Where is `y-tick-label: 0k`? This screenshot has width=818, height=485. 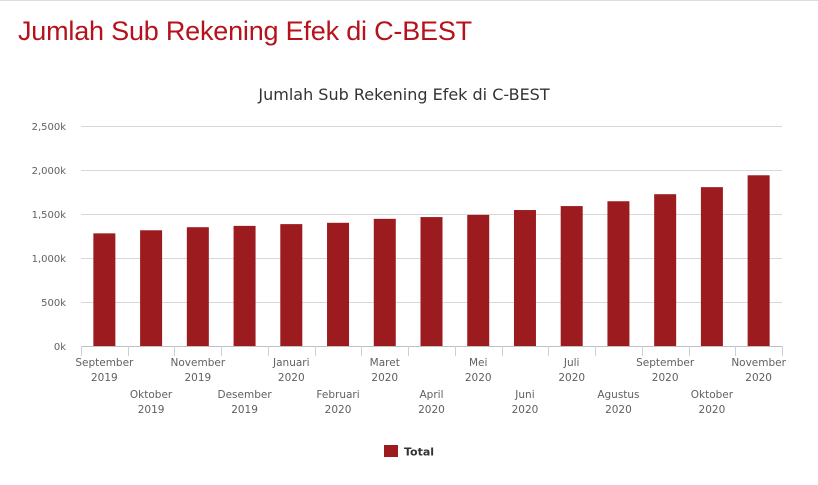
y-tick-label: 0k is located at coordinates (60, 347).